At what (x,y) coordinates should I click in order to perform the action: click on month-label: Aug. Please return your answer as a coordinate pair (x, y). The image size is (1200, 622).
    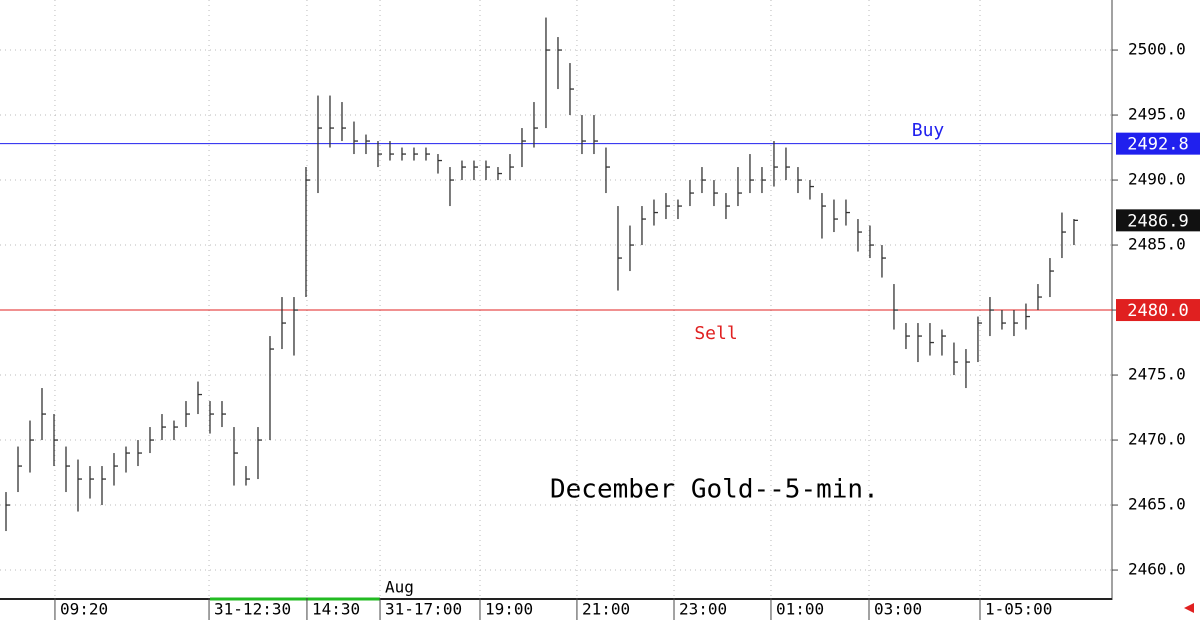
    Looking at the image, I should click on (399, 587).